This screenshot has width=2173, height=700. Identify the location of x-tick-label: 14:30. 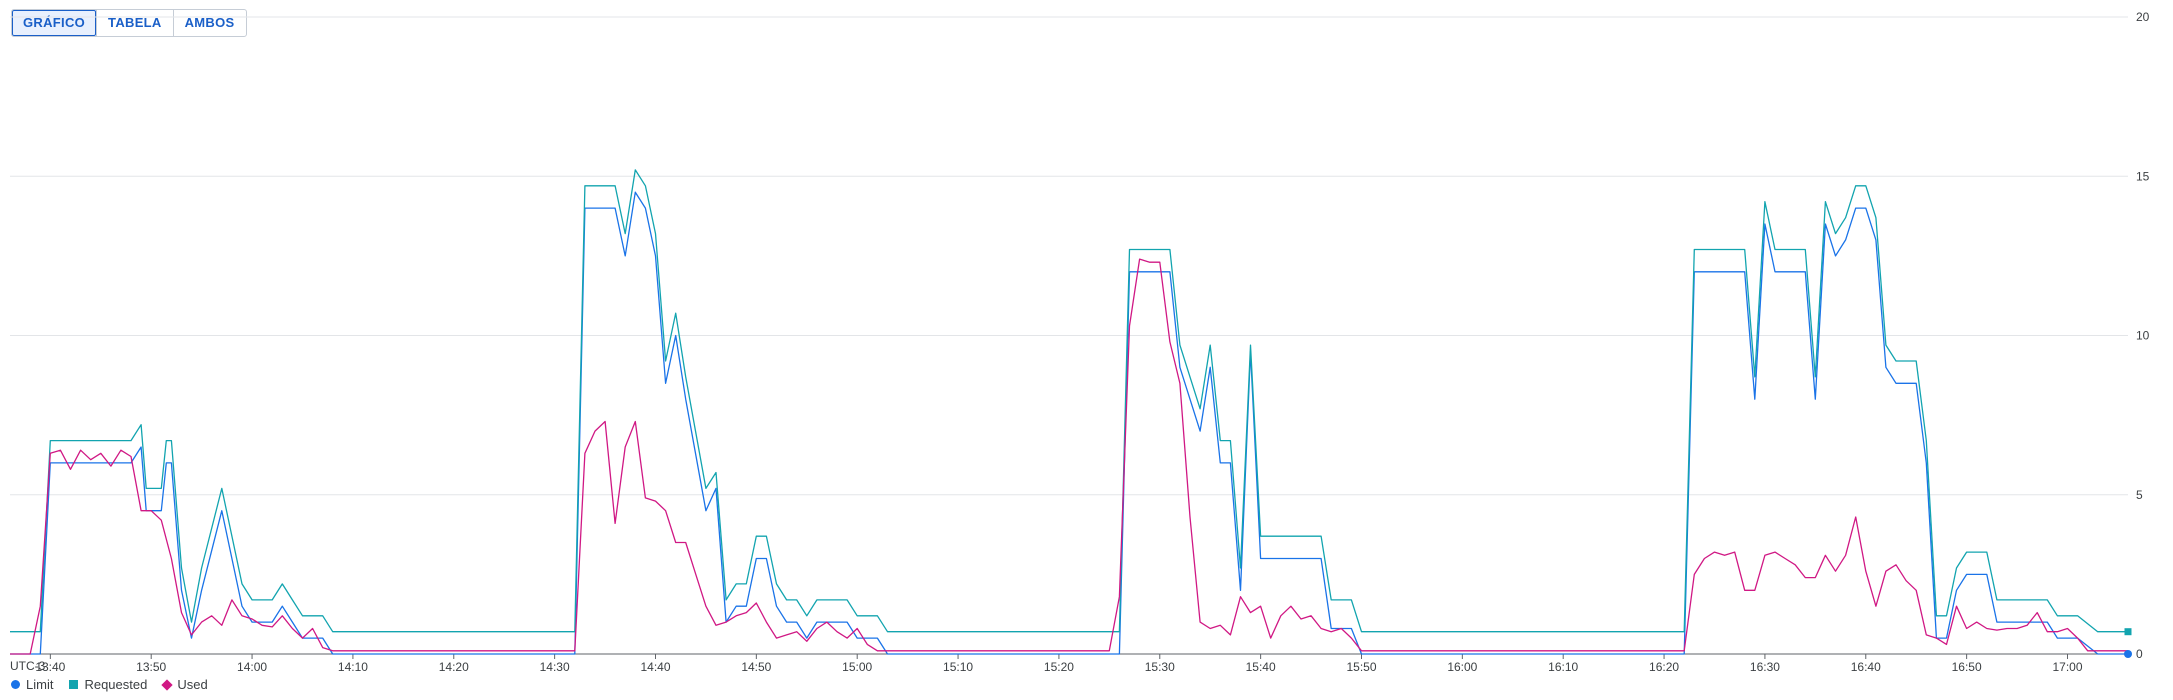
(555, 667).